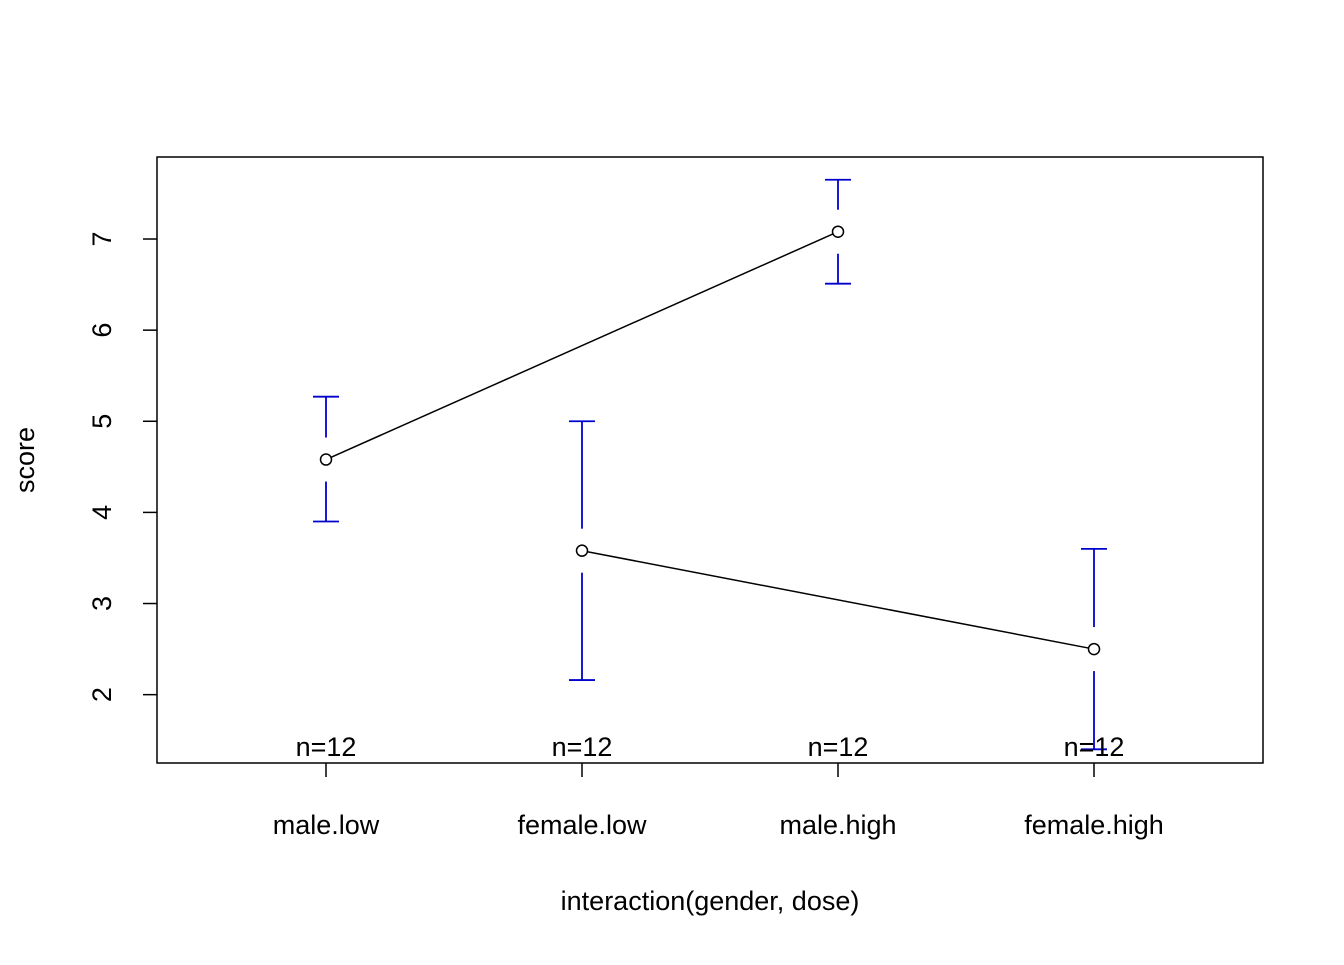  What do you see at coordinates (102, 330) in the screenshot?
I see `y-tick-label: 6` at bounding box center [102, 330].